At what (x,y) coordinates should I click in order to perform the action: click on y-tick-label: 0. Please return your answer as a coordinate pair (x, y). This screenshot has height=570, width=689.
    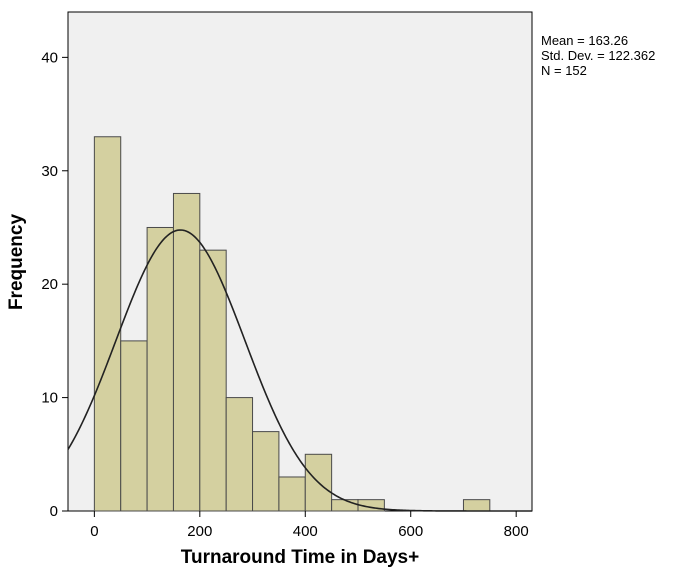
    Looking at the image, I should click on (54, 511).